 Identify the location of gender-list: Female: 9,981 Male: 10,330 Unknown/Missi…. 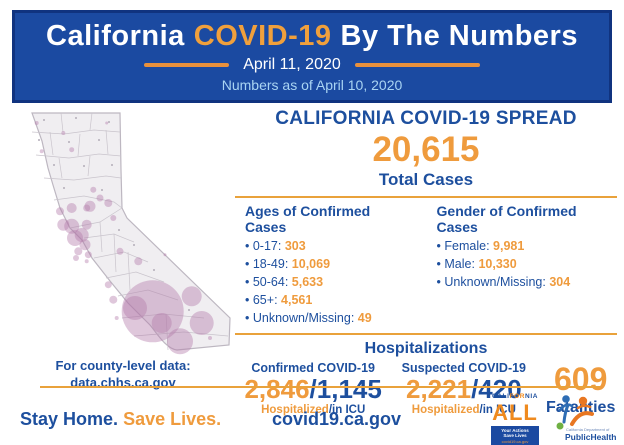
(527, 264).